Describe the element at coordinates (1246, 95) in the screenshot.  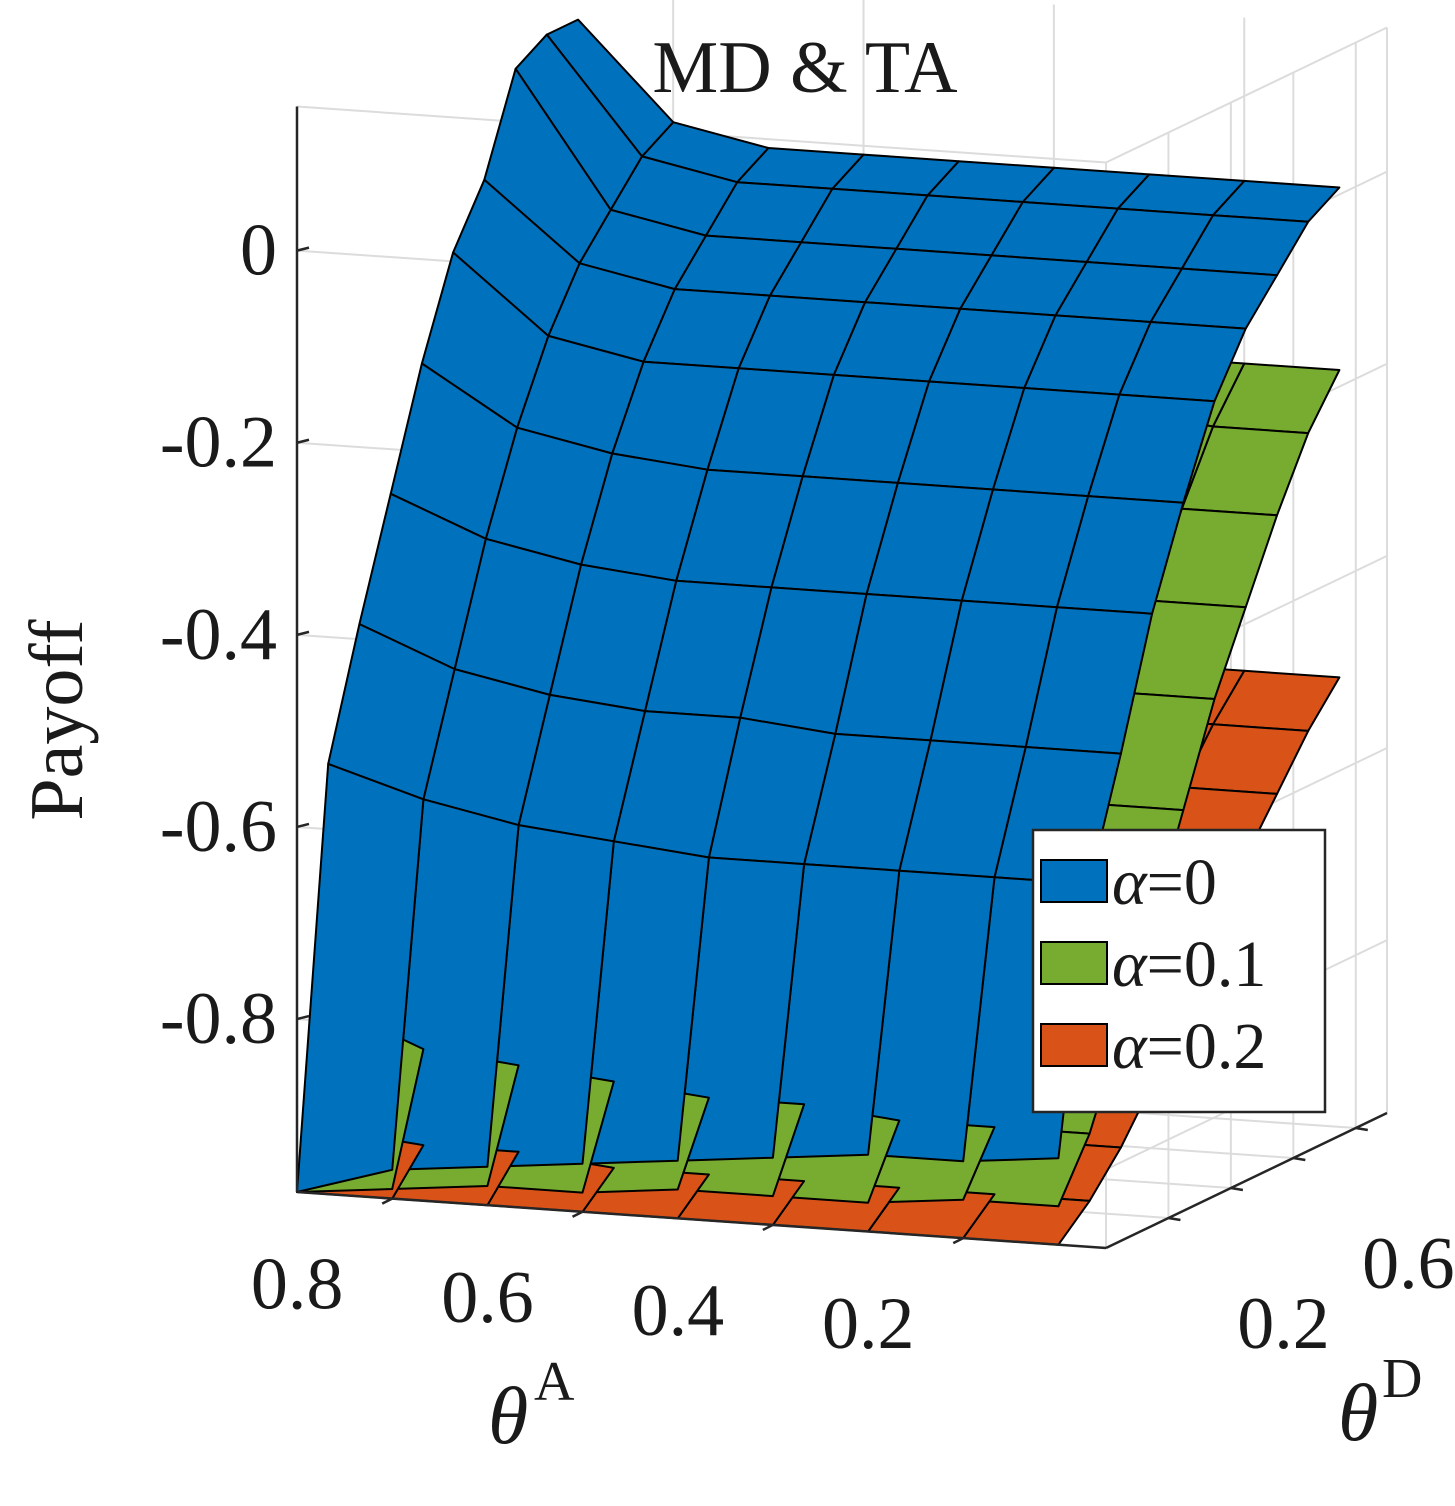
I see `grid-box-edge` at that location.